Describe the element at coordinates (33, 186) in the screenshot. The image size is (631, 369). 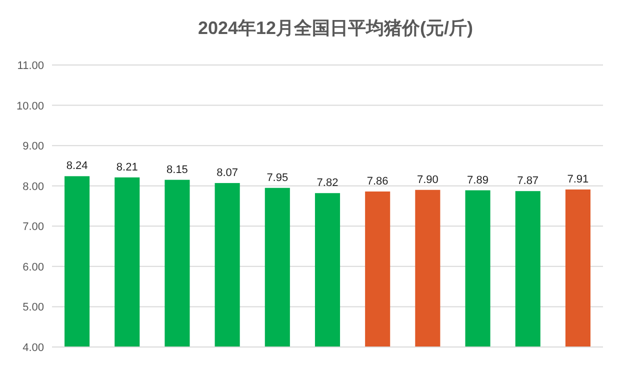
I see `y-tick-label: 8.00` at that location.